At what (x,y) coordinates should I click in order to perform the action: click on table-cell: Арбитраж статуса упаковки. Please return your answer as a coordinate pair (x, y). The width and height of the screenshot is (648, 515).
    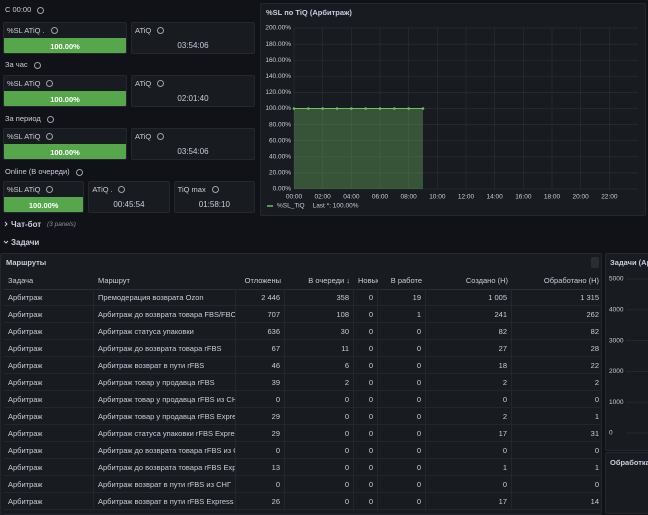
    Looking at the image, I should click on (165, 331).